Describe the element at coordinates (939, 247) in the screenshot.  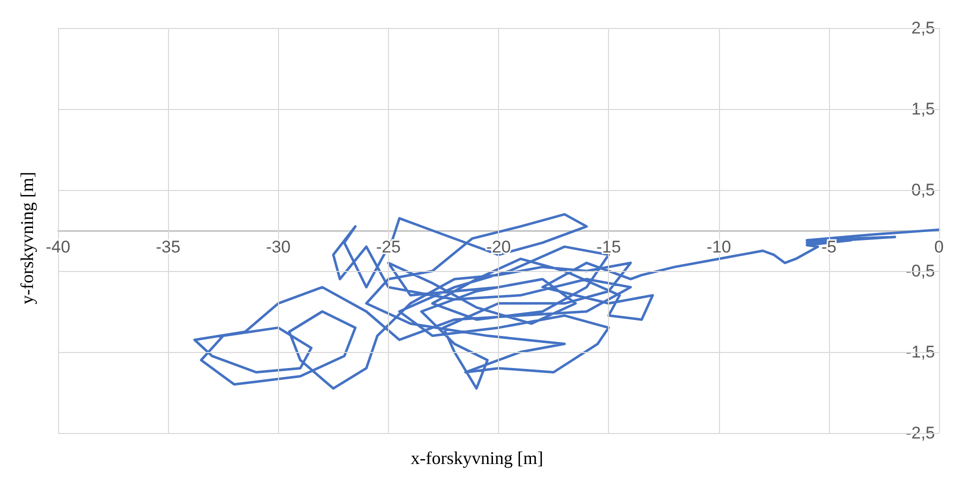
I see `x-tick-label: 0` at that location.